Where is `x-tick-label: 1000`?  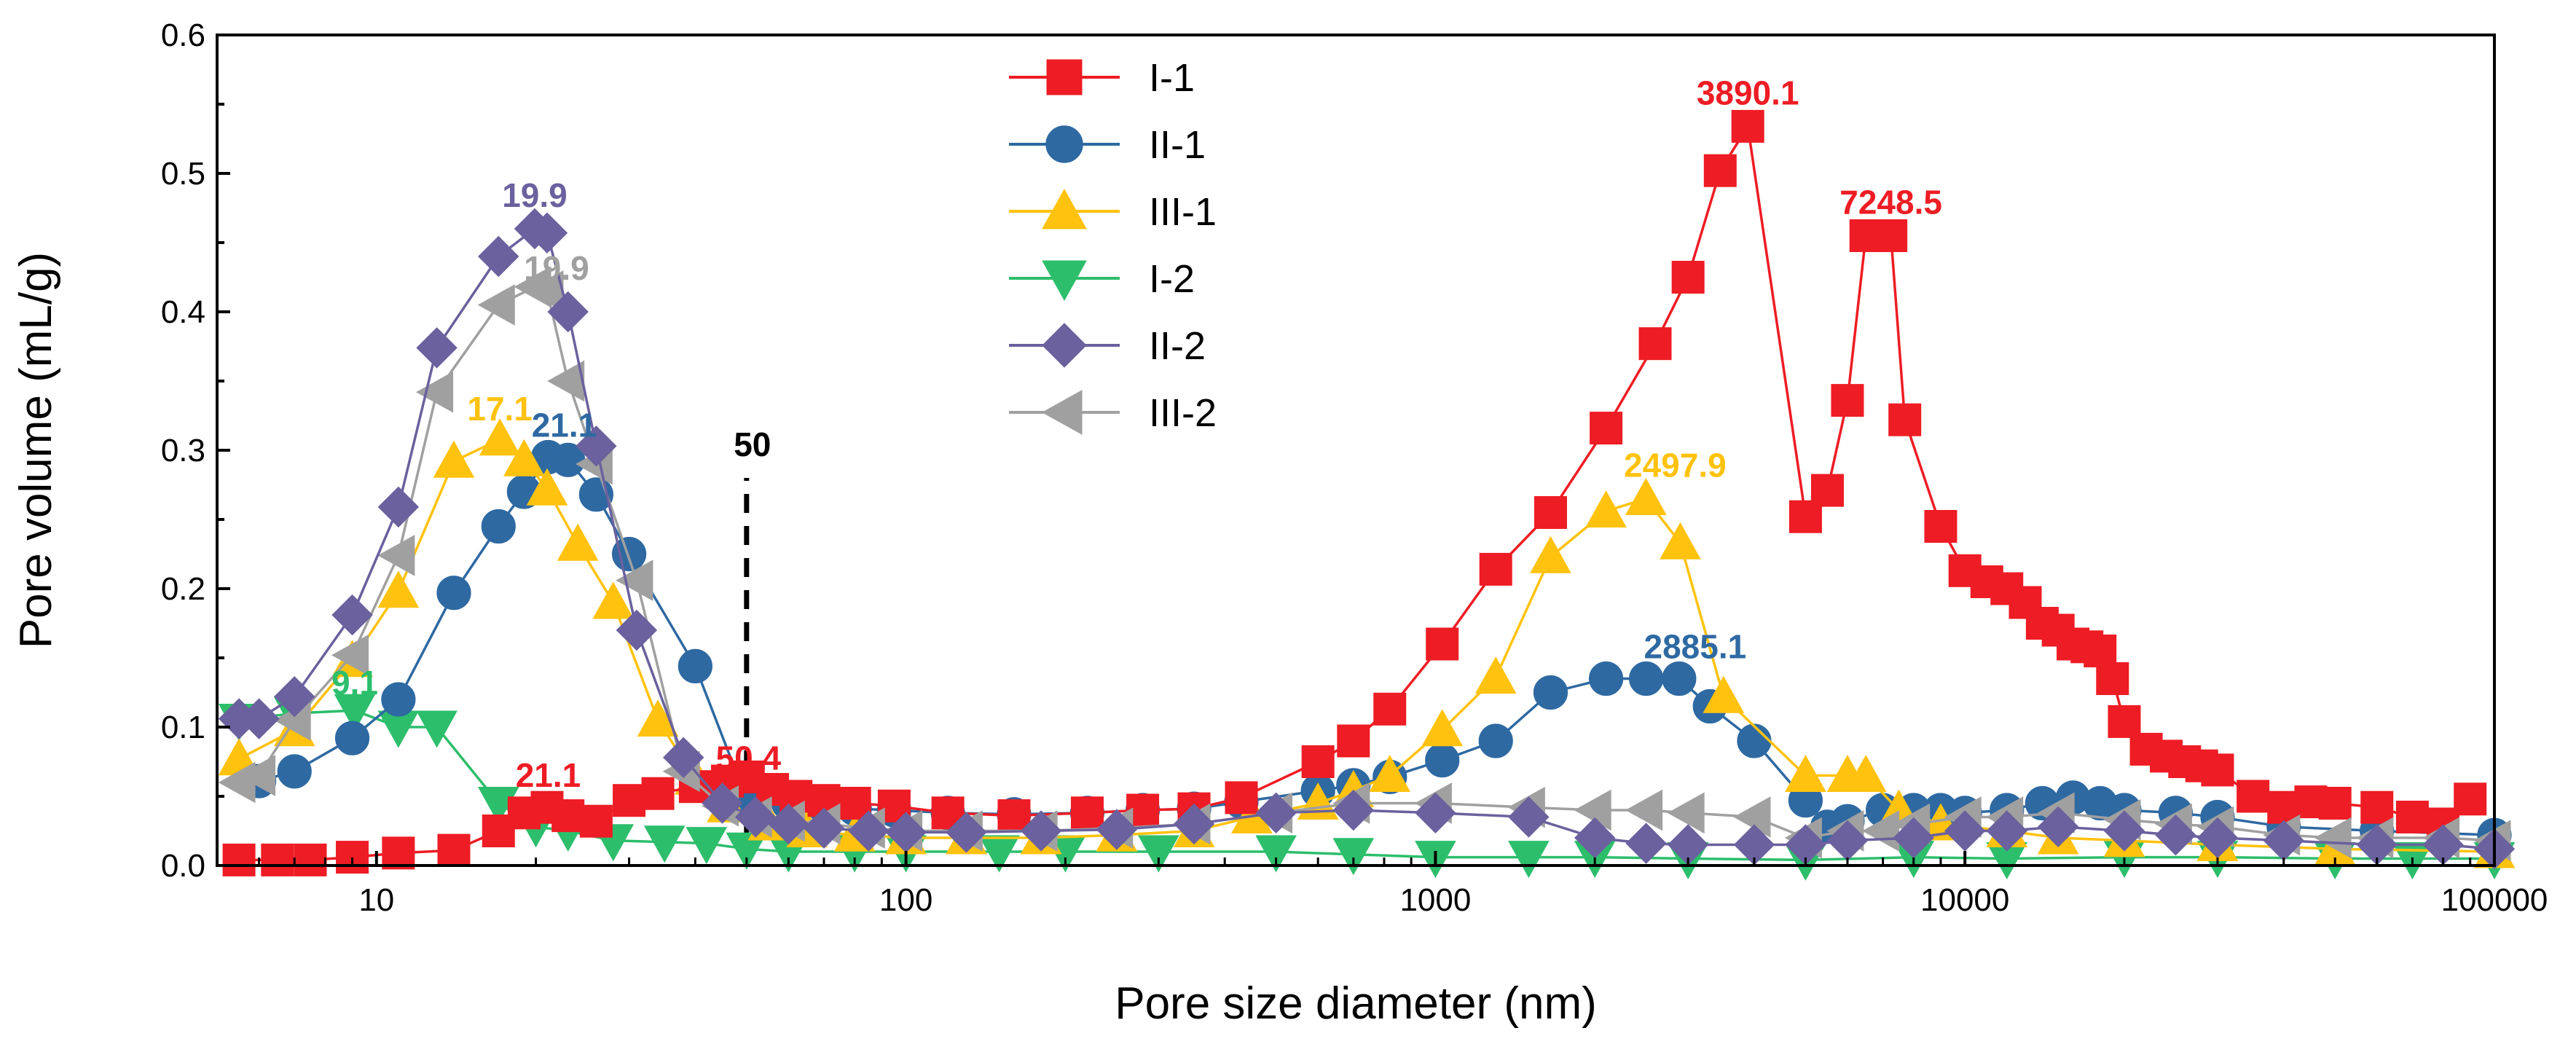
x-tick-label: 1000 is located at coordinates (1435, 900).